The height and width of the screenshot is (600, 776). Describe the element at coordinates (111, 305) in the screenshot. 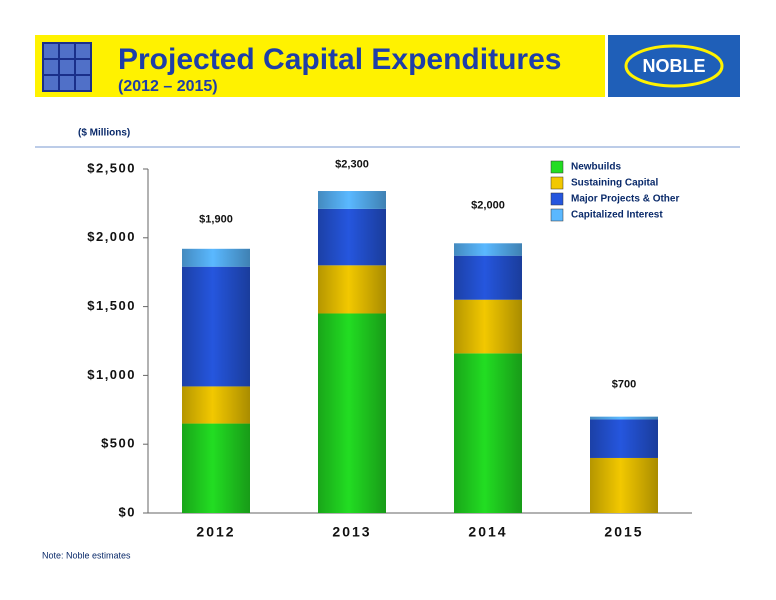

I see `y-tick-label: $1,500` at that location.